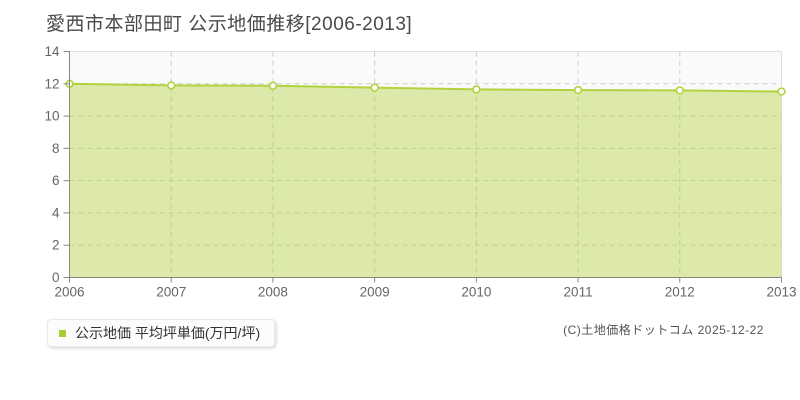 This screenshot has width=800, height=400. I want to click on y-tick-label: 8, so click(56, 148).